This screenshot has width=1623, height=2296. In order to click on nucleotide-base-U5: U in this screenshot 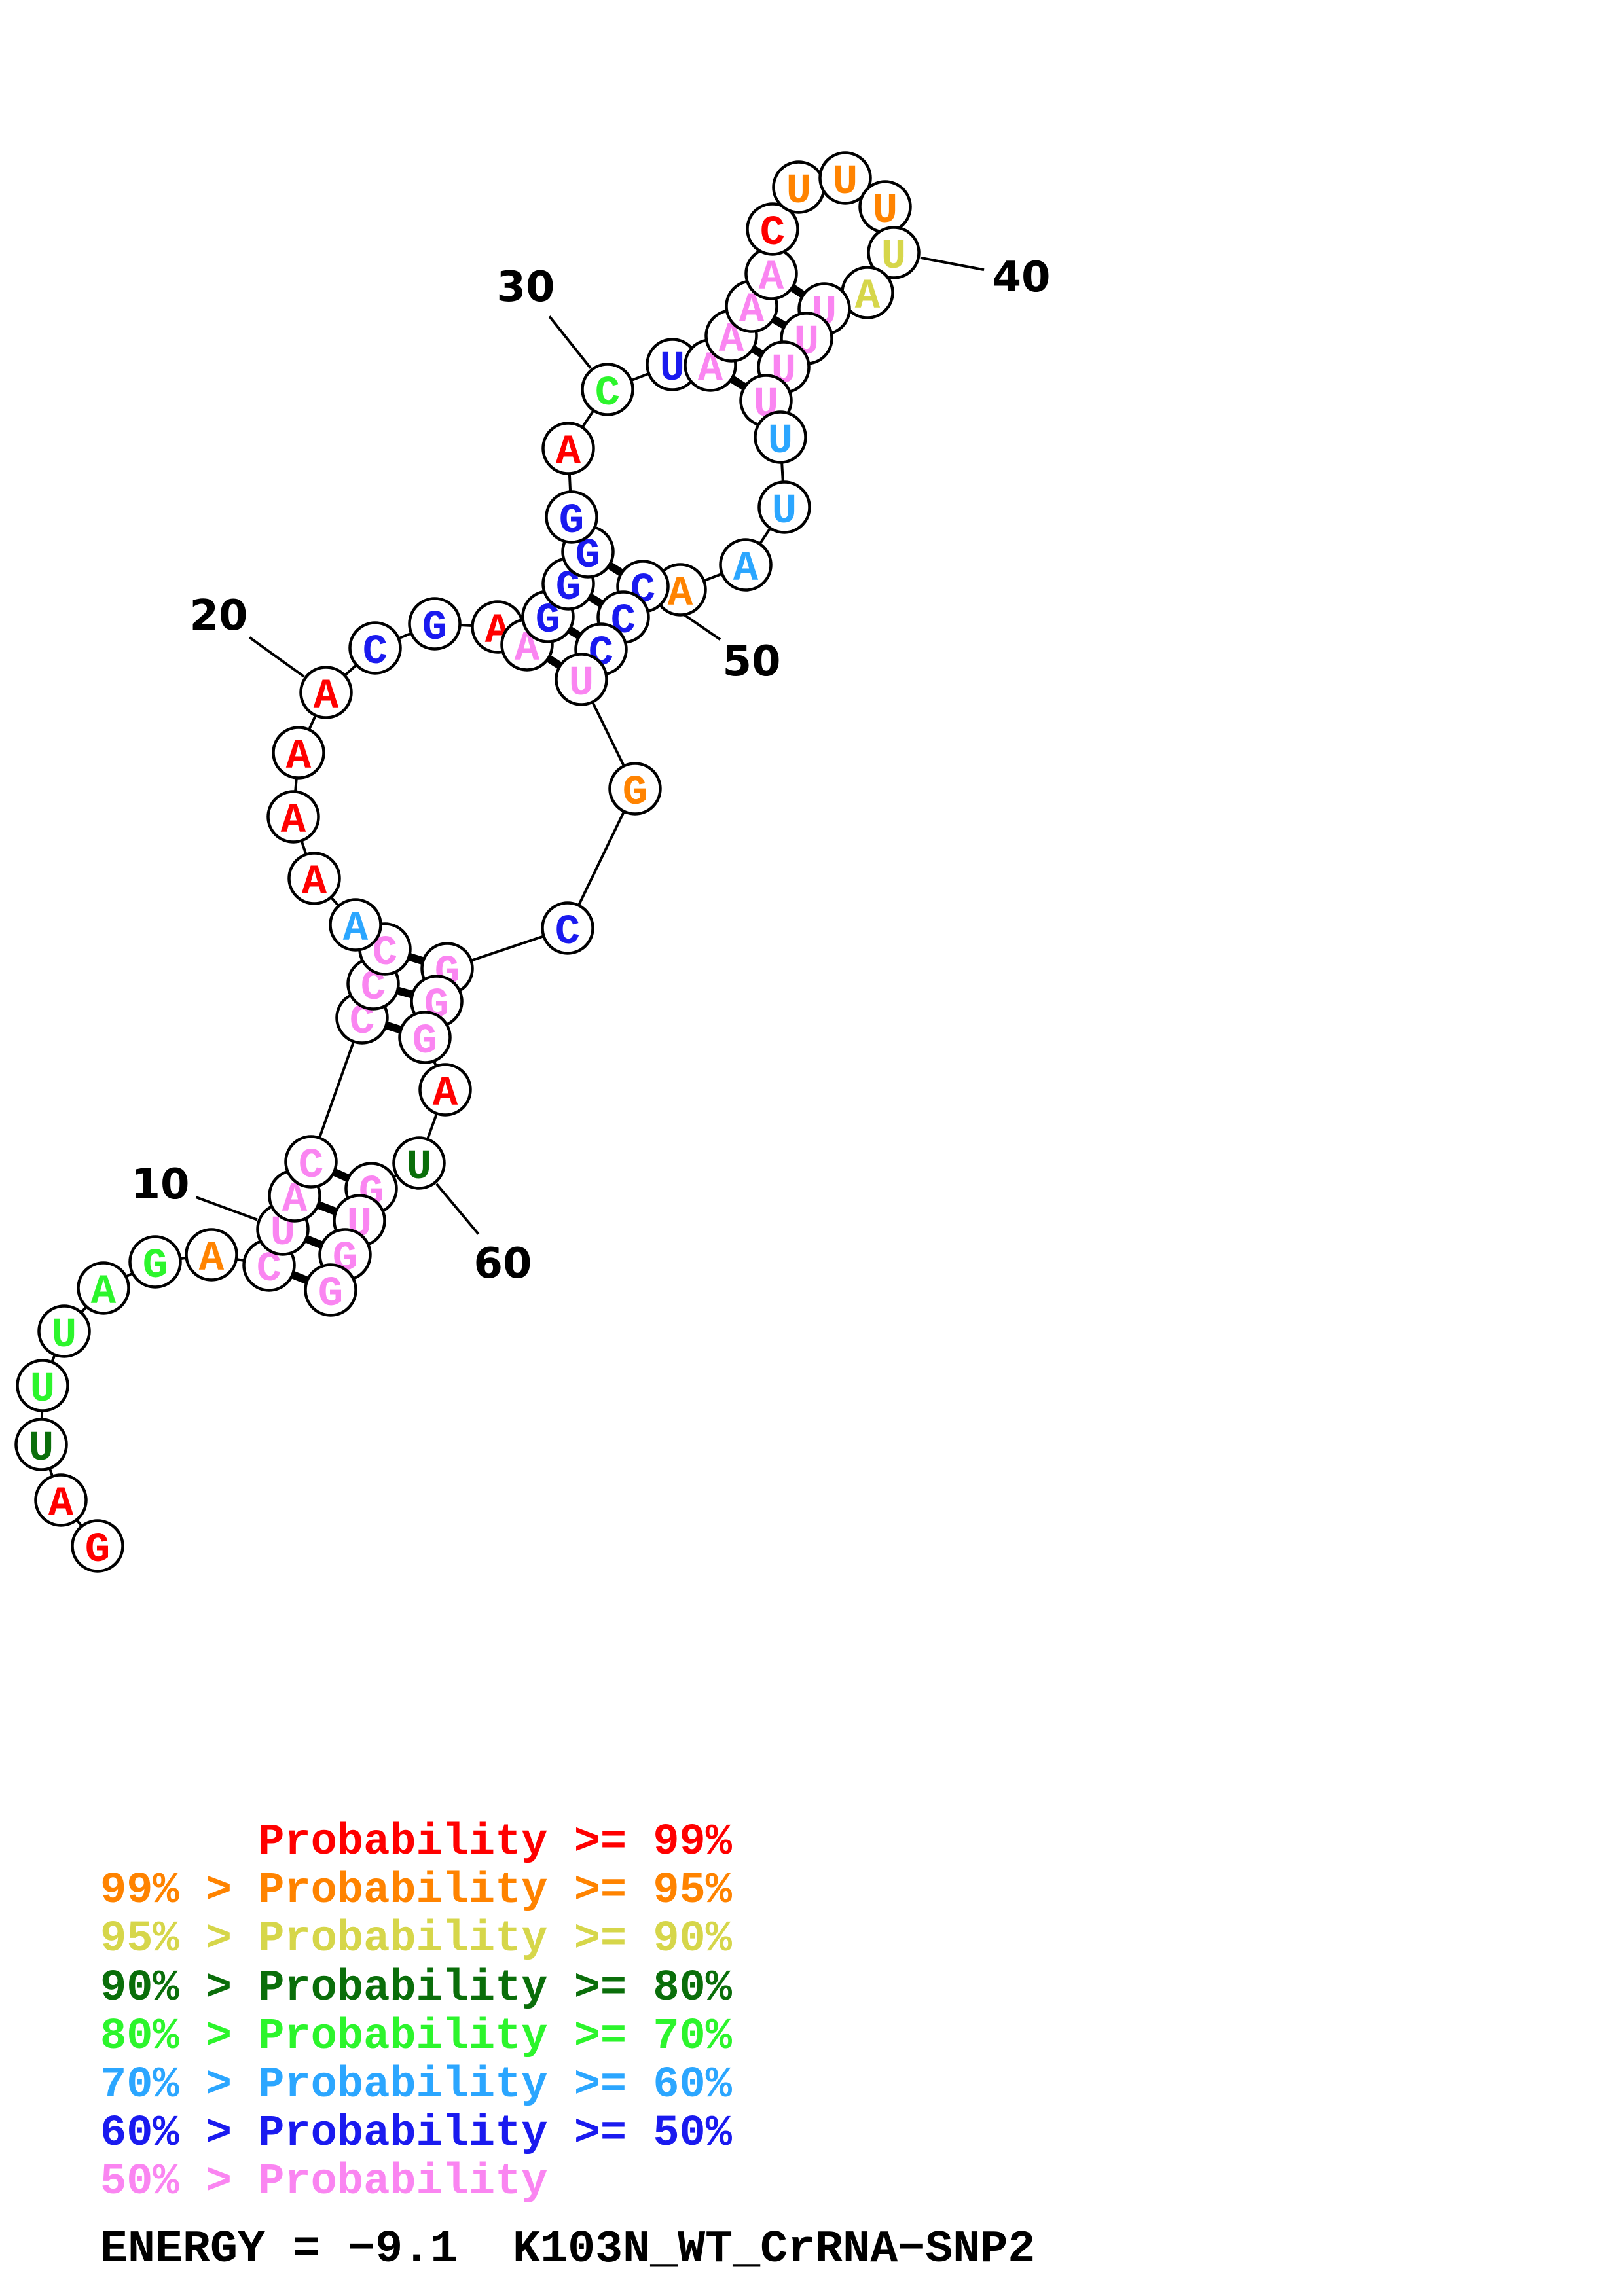, I will do `click(64, 1335)`.